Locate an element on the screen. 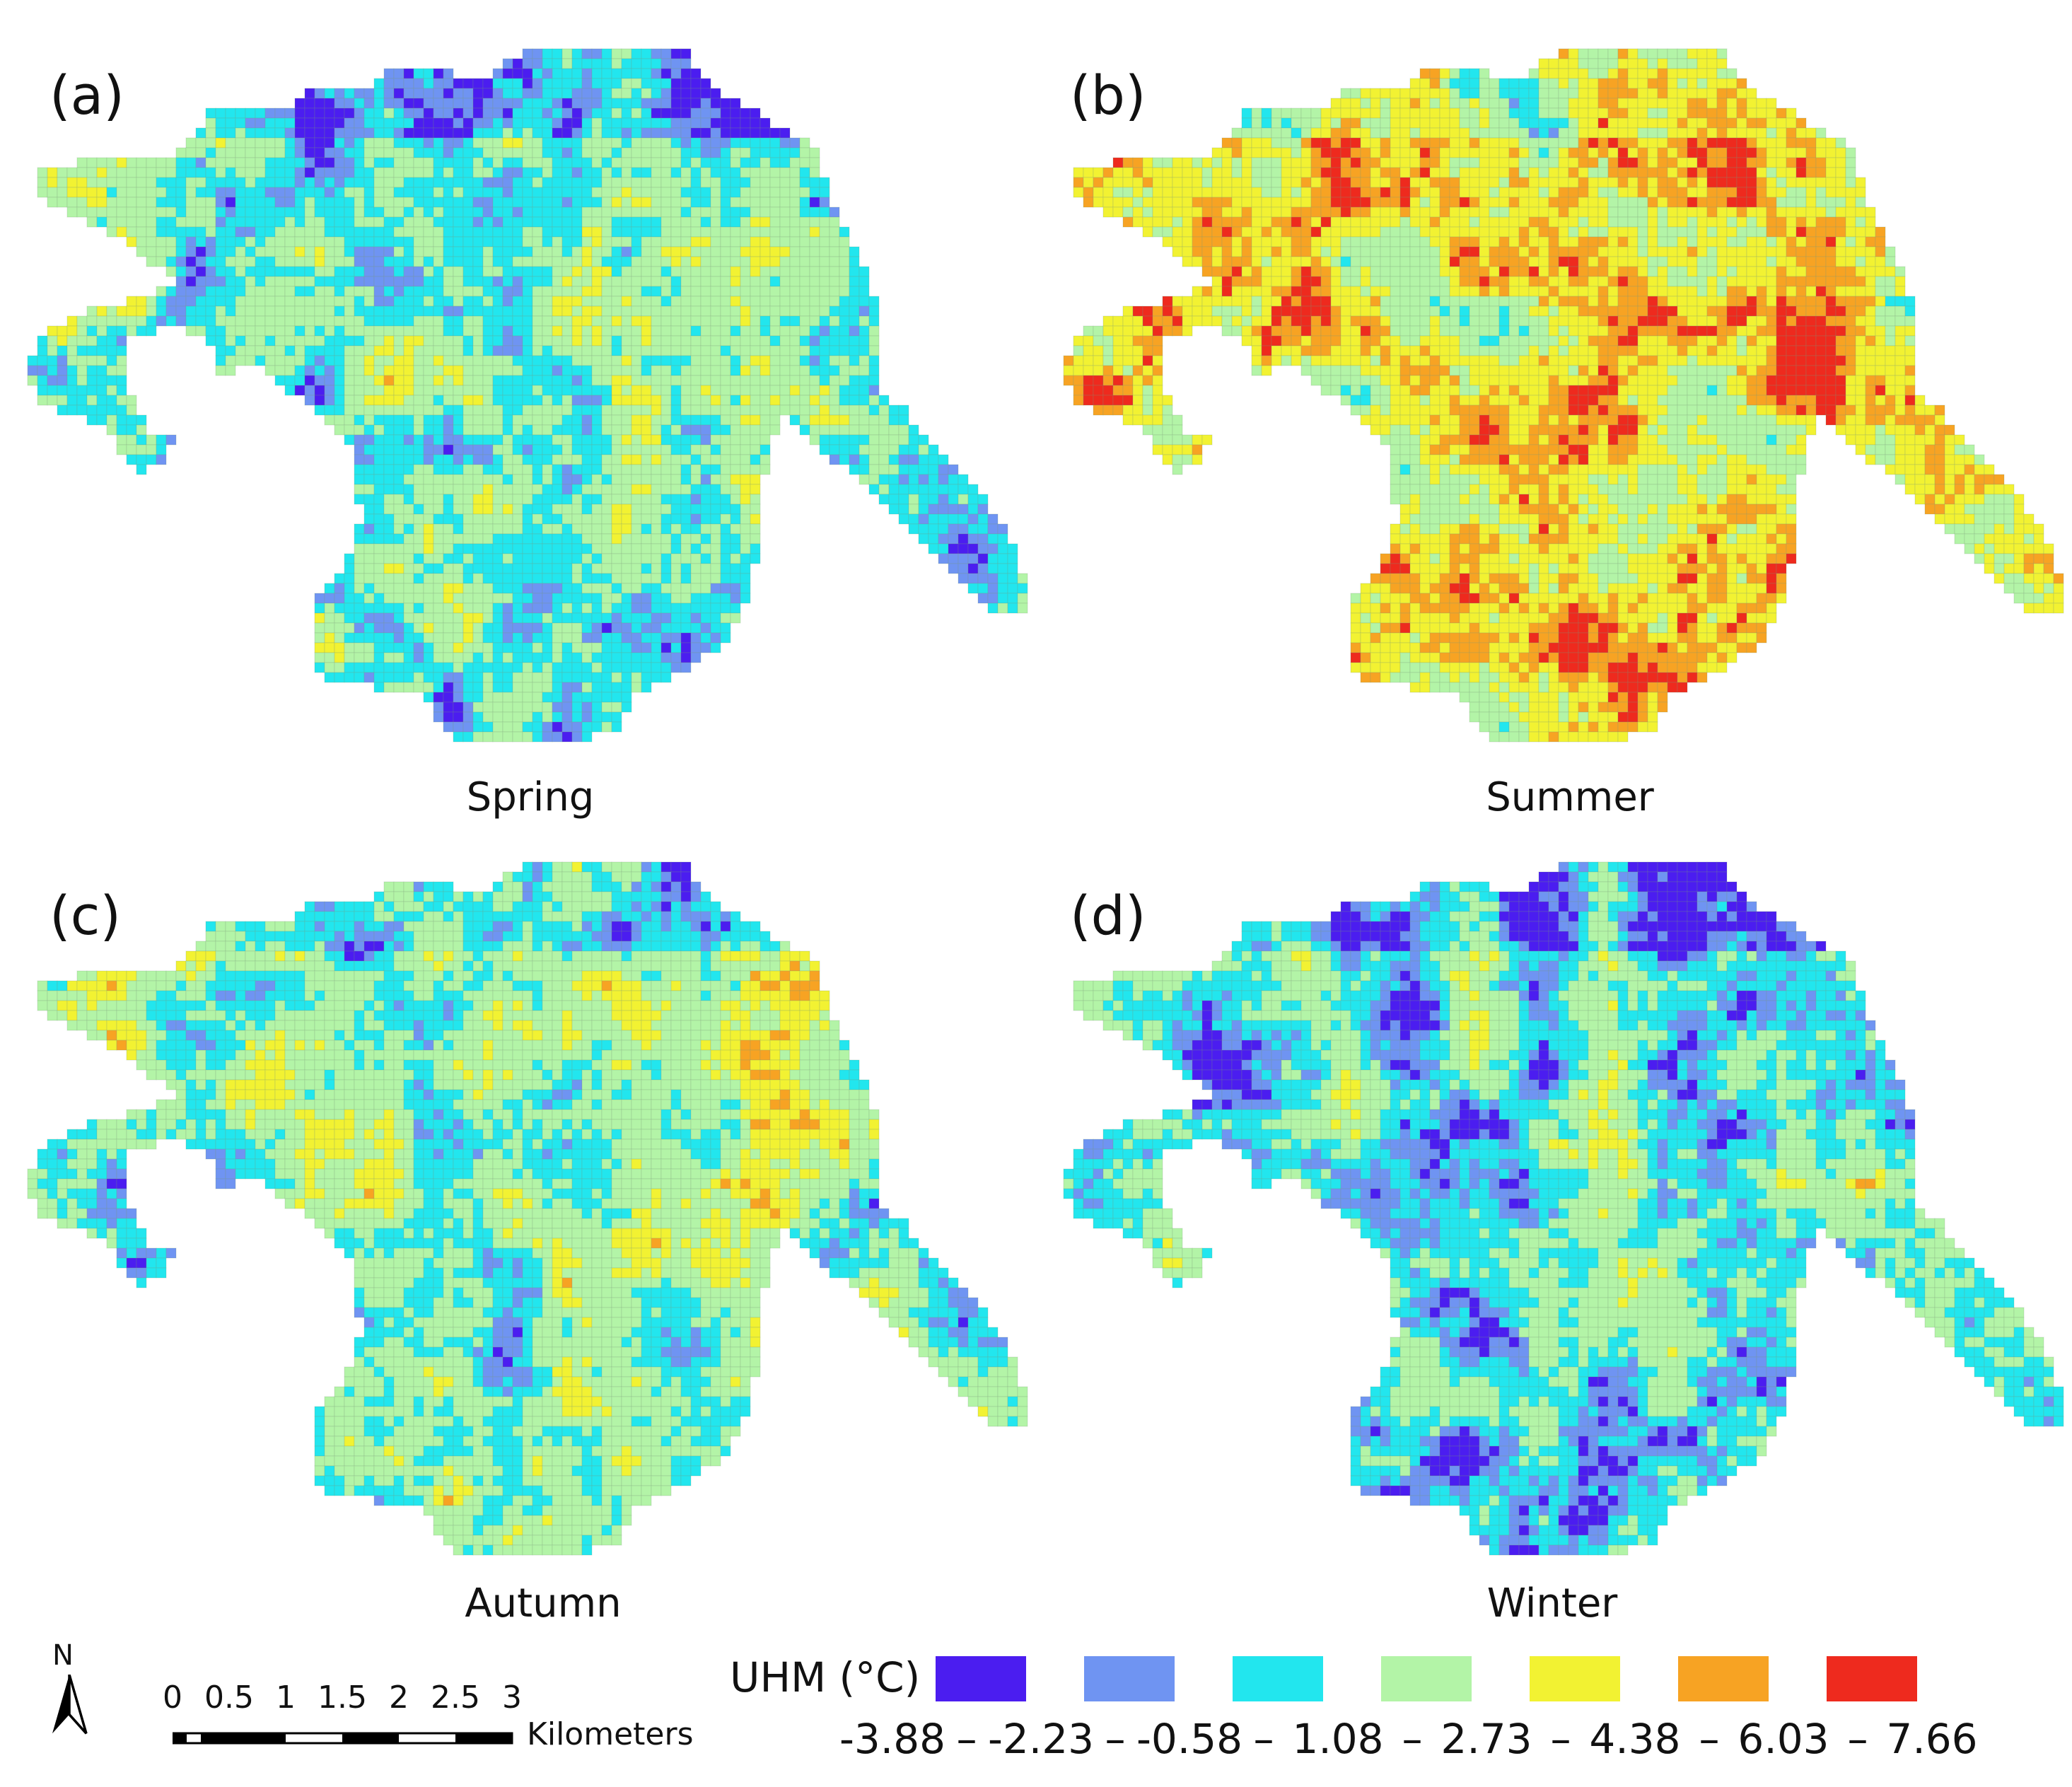 The height and width of the screenshot is (1787, 2072). scale-tick-label: 0 is located at coordinates (173, 1698).